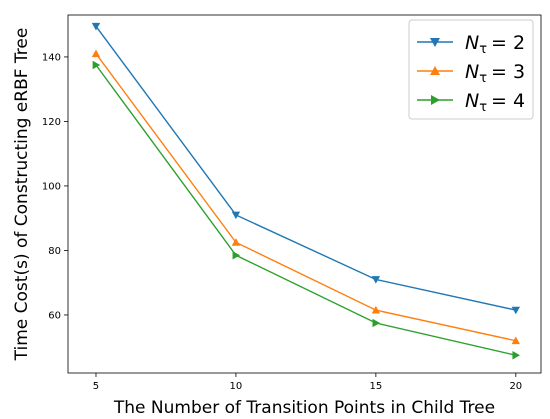  Describe the element at coordinates (307, 382) in the screenshot. I see `x-axis-ticks: 5 10 15 20` at that location.